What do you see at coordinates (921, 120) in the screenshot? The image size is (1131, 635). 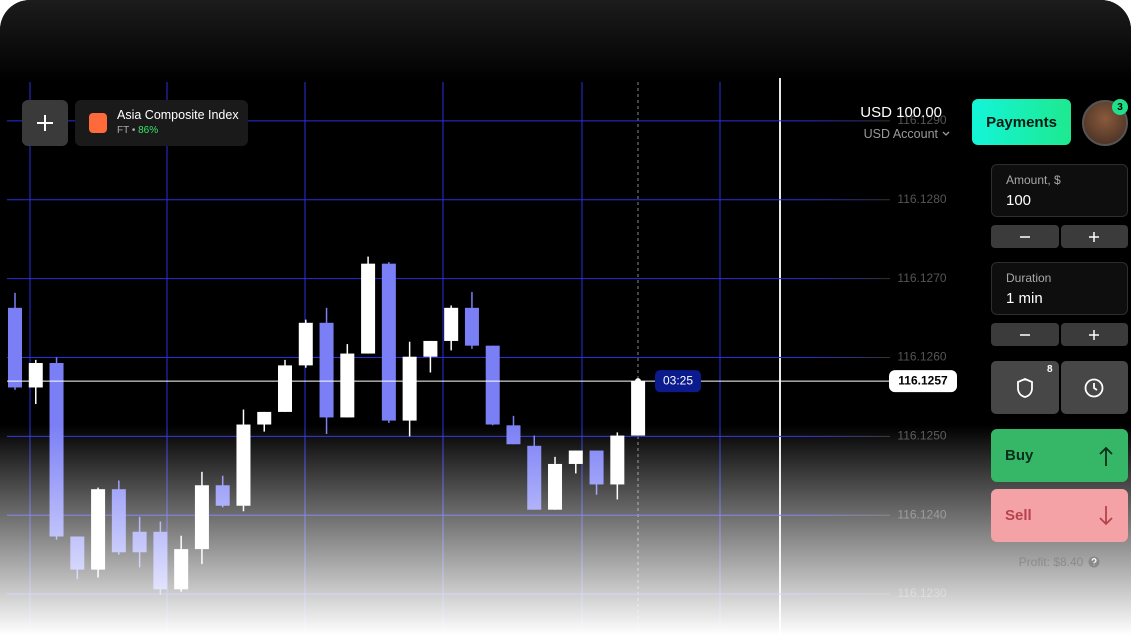 I see `y-tick-label: 116.1290` at bounding box center [921, 120].